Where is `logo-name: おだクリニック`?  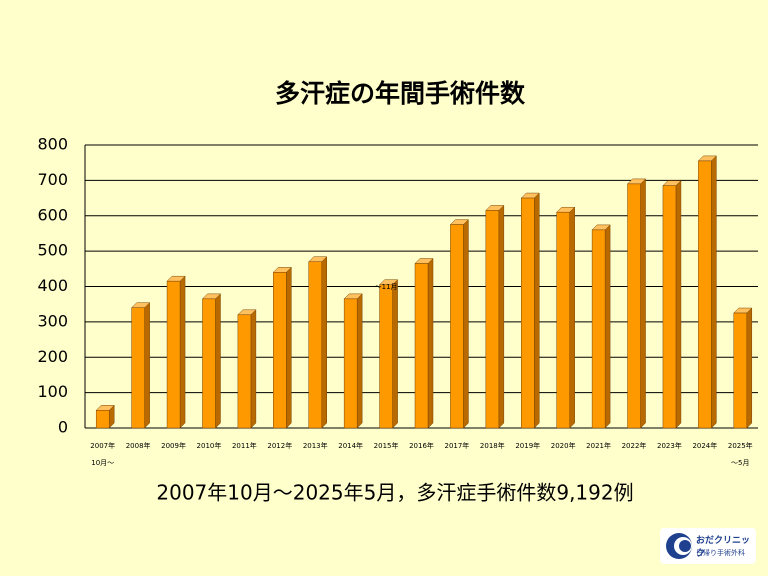 logo-name: おだクリニック is located at coordinates (723, 547).